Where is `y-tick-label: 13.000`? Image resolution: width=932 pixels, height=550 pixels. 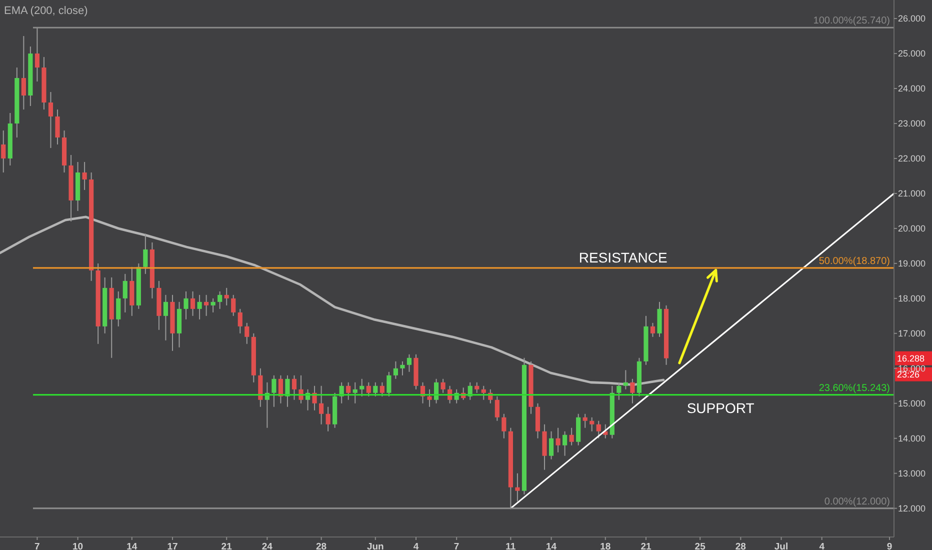
y-tick-label: 13.000 is located at coordinates (912, 473).